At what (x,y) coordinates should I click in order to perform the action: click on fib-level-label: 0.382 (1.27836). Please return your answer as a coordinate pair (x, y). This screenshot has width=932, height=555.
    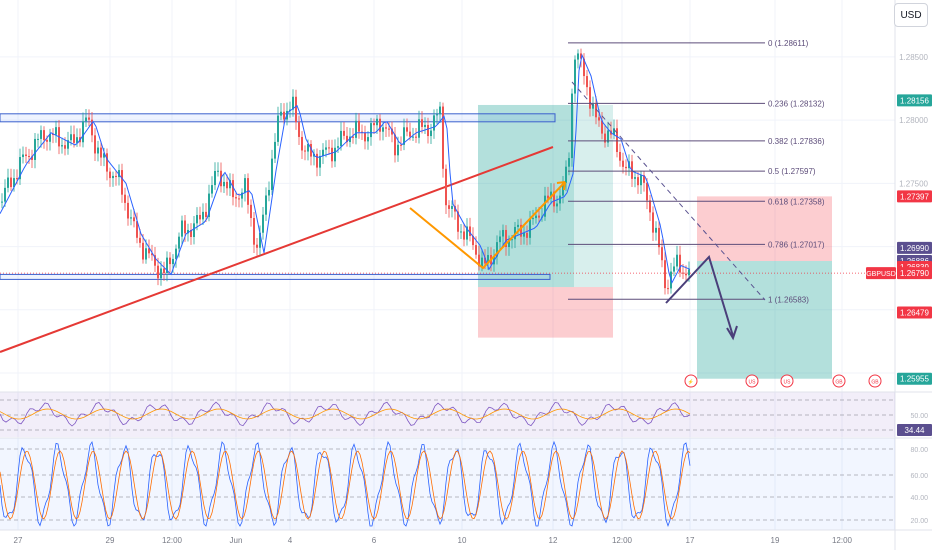
    Looking at the image, I should click on (796, 141).